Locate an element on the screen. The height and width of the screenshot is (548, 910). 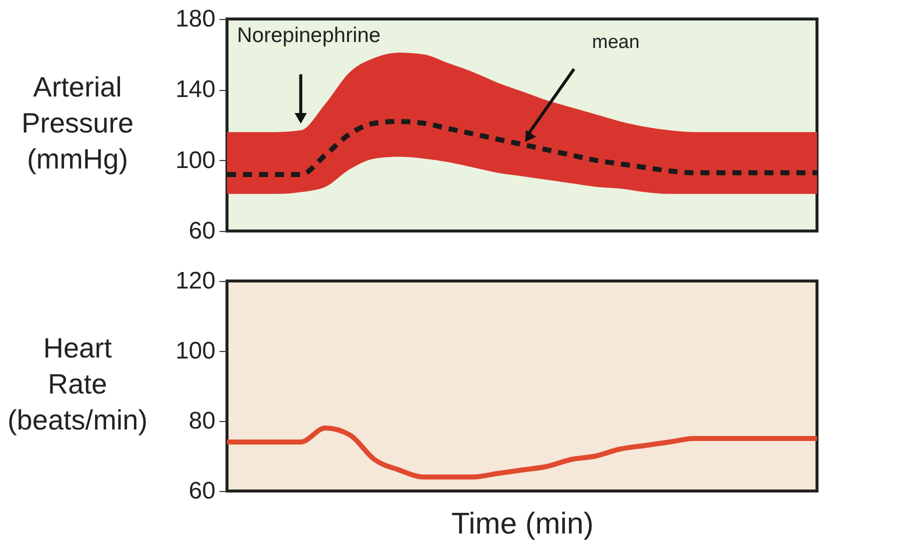
y-tick-label: 120 is located at coordinates (195, 281).